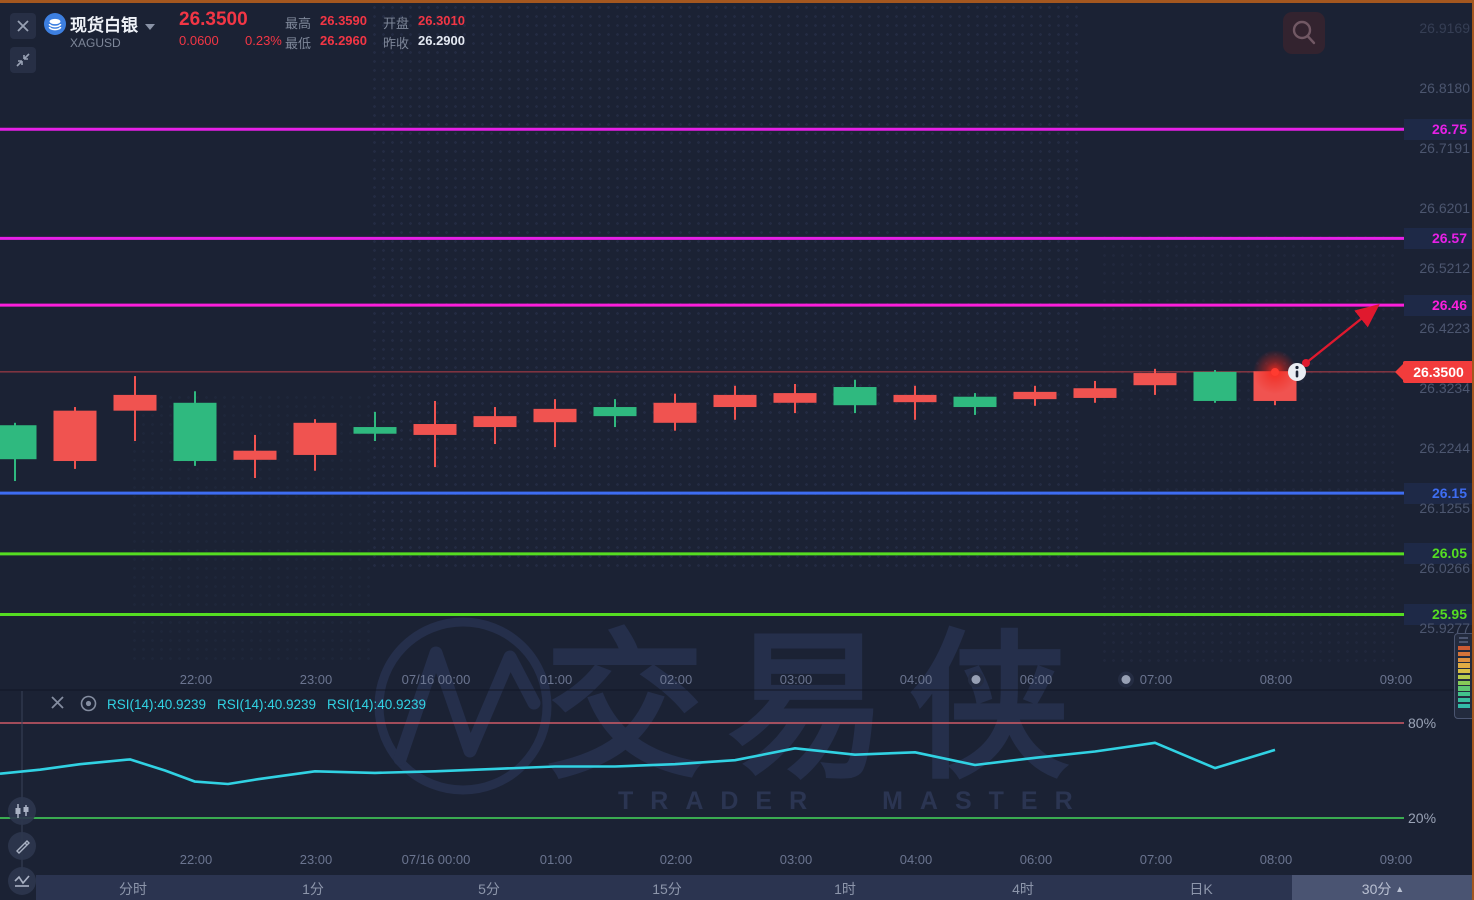 The width and height of the screenshot is (1474, 900). I want to click on stat-value: 26.3010, so click(441, 20).